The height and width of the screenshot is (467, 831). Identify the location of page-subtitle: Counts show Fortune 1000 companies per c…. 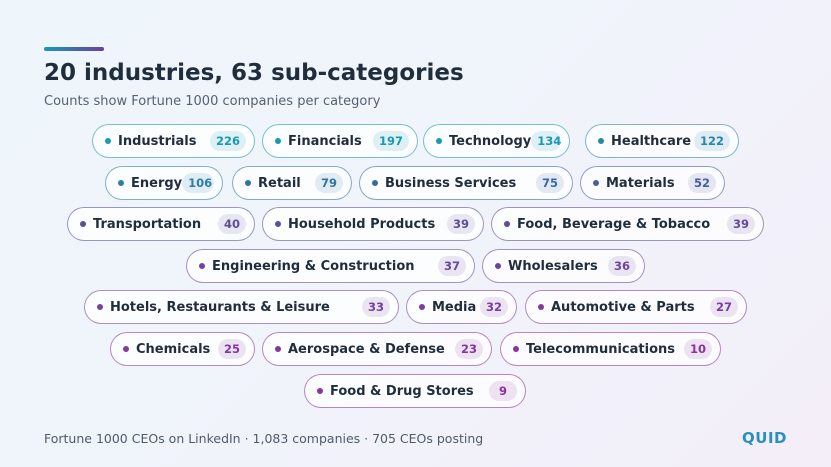
(212, 101).